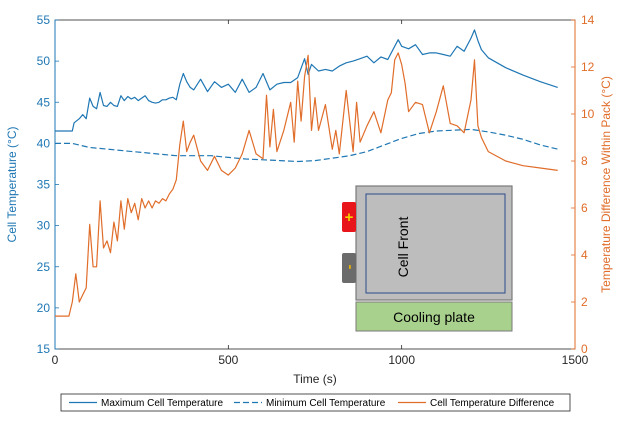  I want to click on cell-front-label: Cell Front, so click(403, 247).